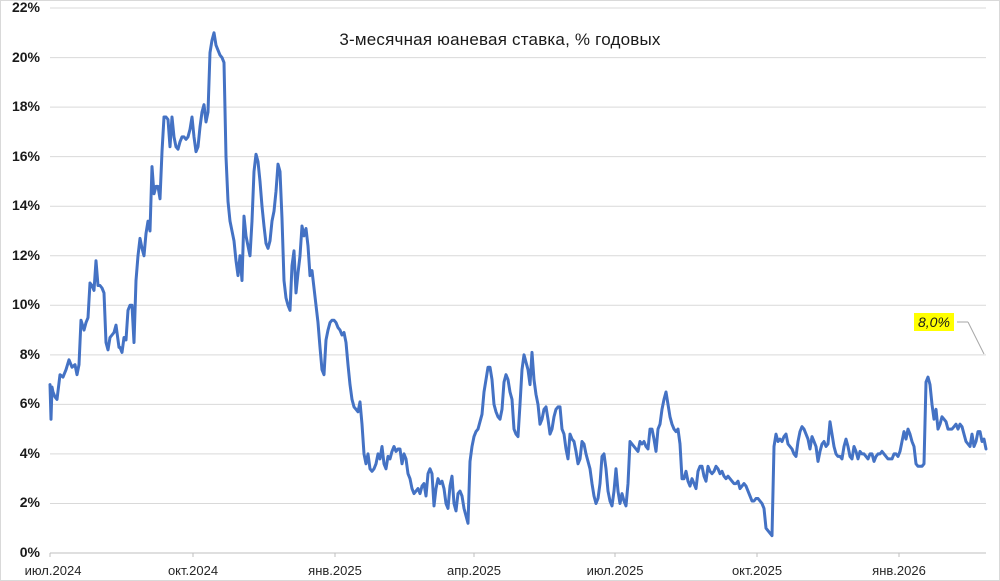 The image size is (1000, 581). What do you see at coordinates (474, 570) in the screenshot?
I see `x-tick-label: апр.2025` at bounding box center [474, 570].